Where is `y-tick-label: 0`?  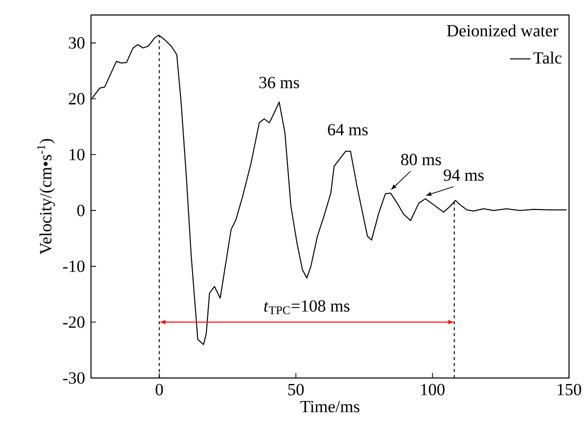 y-tick-label: 0 is located at coordinates (80, 210).